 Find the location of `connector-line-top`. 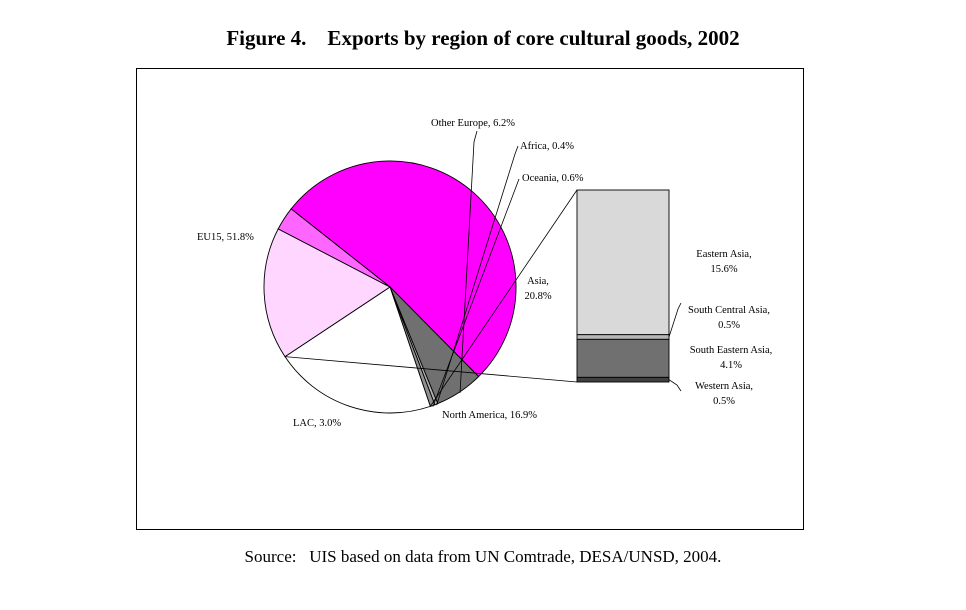

connector-line-top is located at coordinates (503, 298).